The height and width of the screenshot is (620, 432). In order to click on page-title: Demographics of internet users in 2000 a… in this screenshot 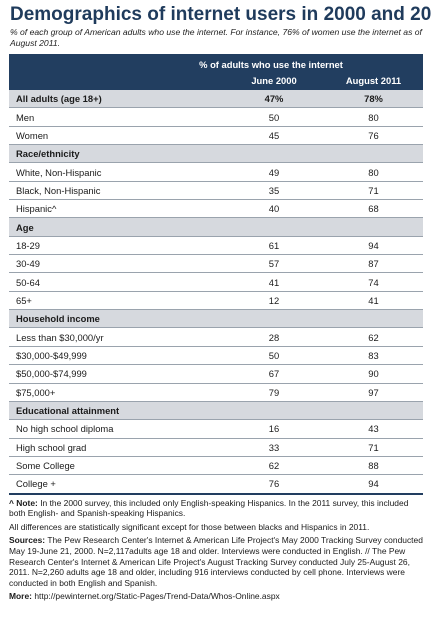, I will do `click(221, 14)`.